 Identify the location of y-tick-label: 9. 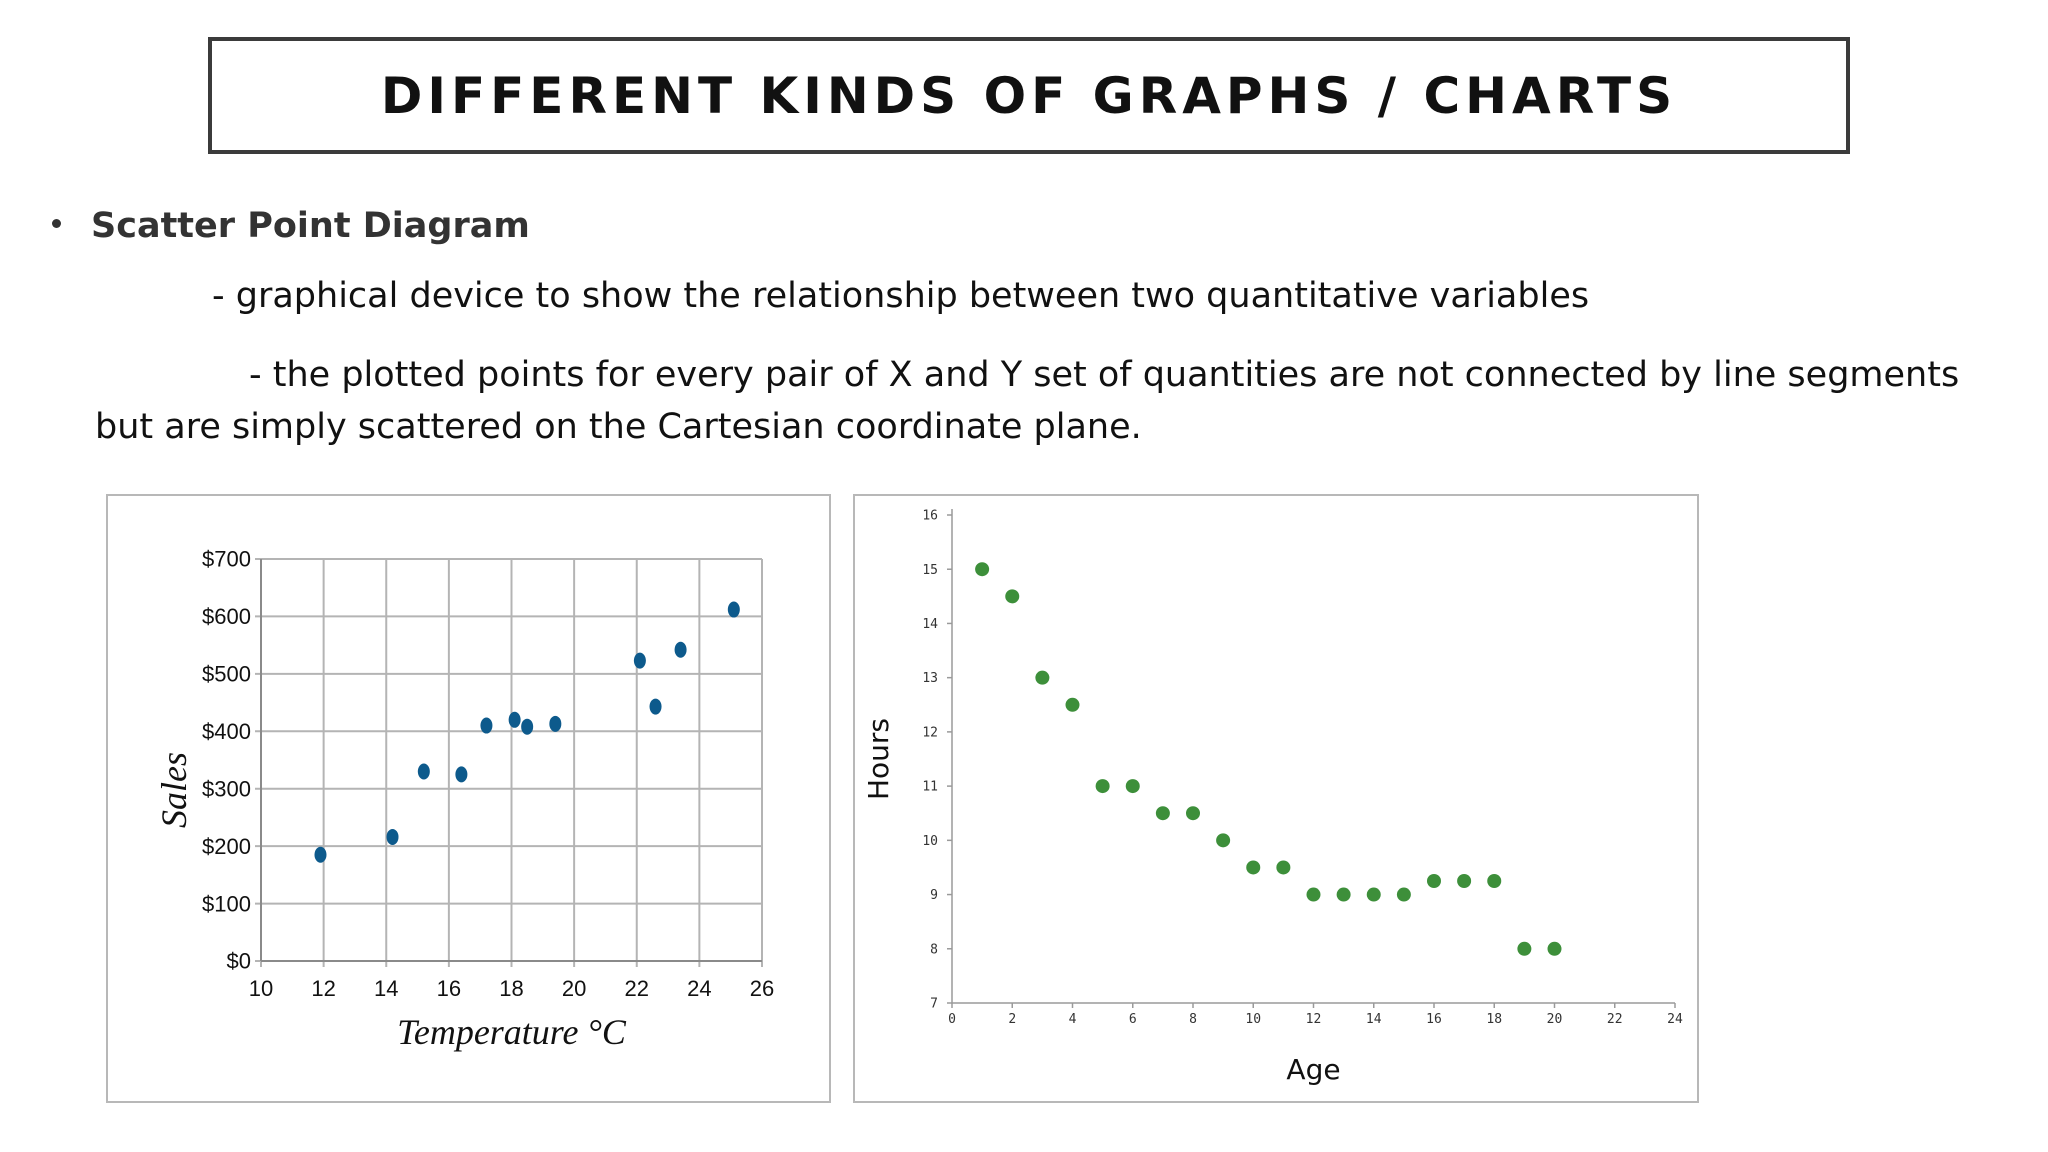
(934, 895).